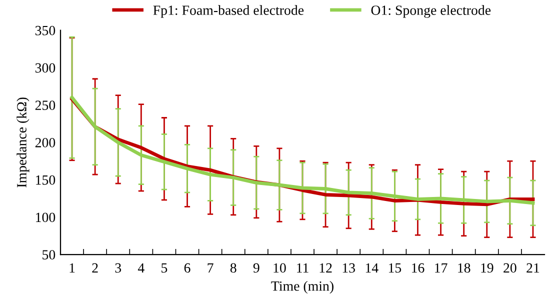 The height and width of the screenshot is (303, 550). I want to click on y-tick-label: 300, so click(45, 68).